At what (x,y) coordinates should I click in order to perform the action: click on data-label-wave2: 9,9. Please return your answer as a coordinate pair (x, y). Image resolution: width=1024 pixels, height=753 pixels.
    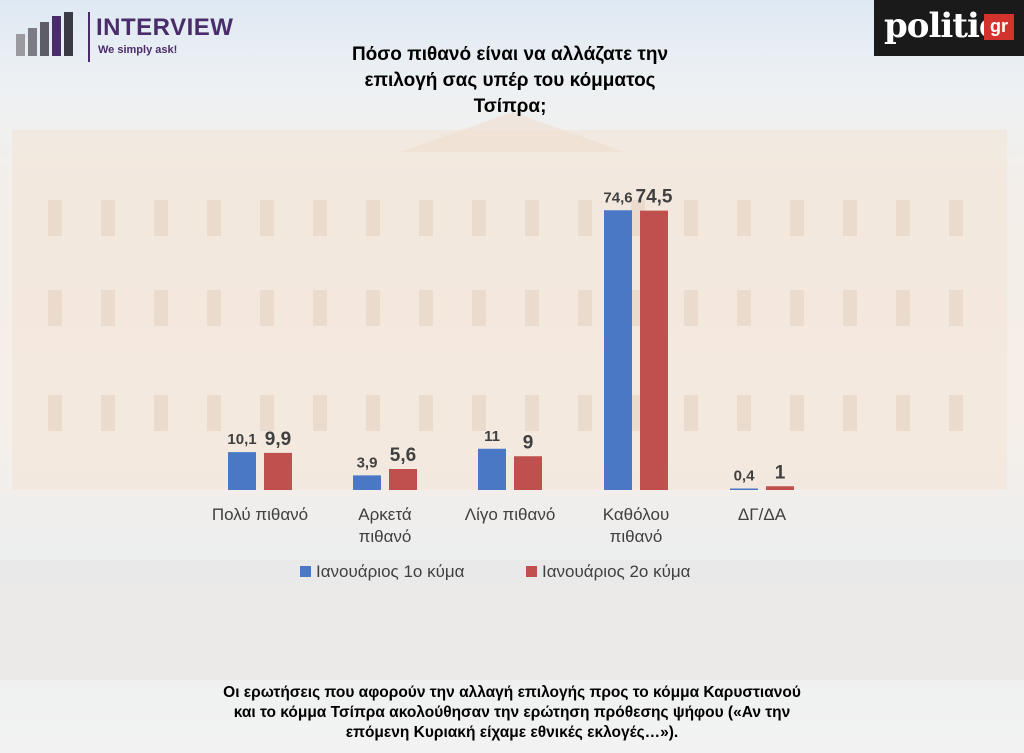
    Looking at the image, I should click on (278, 439).